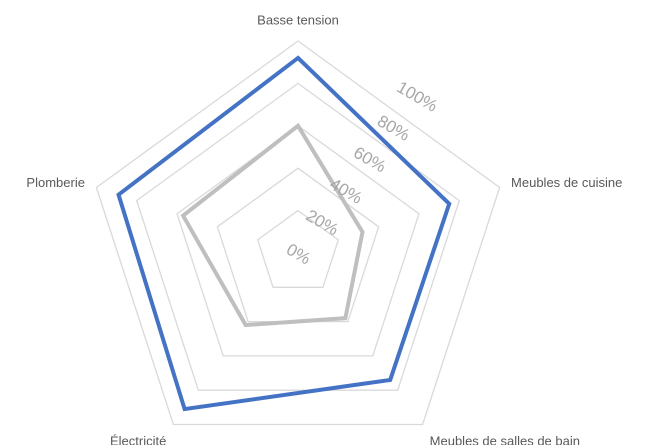 The image size is (650, 445). I want to click on category-label: Plomberie, so click(55, 182).